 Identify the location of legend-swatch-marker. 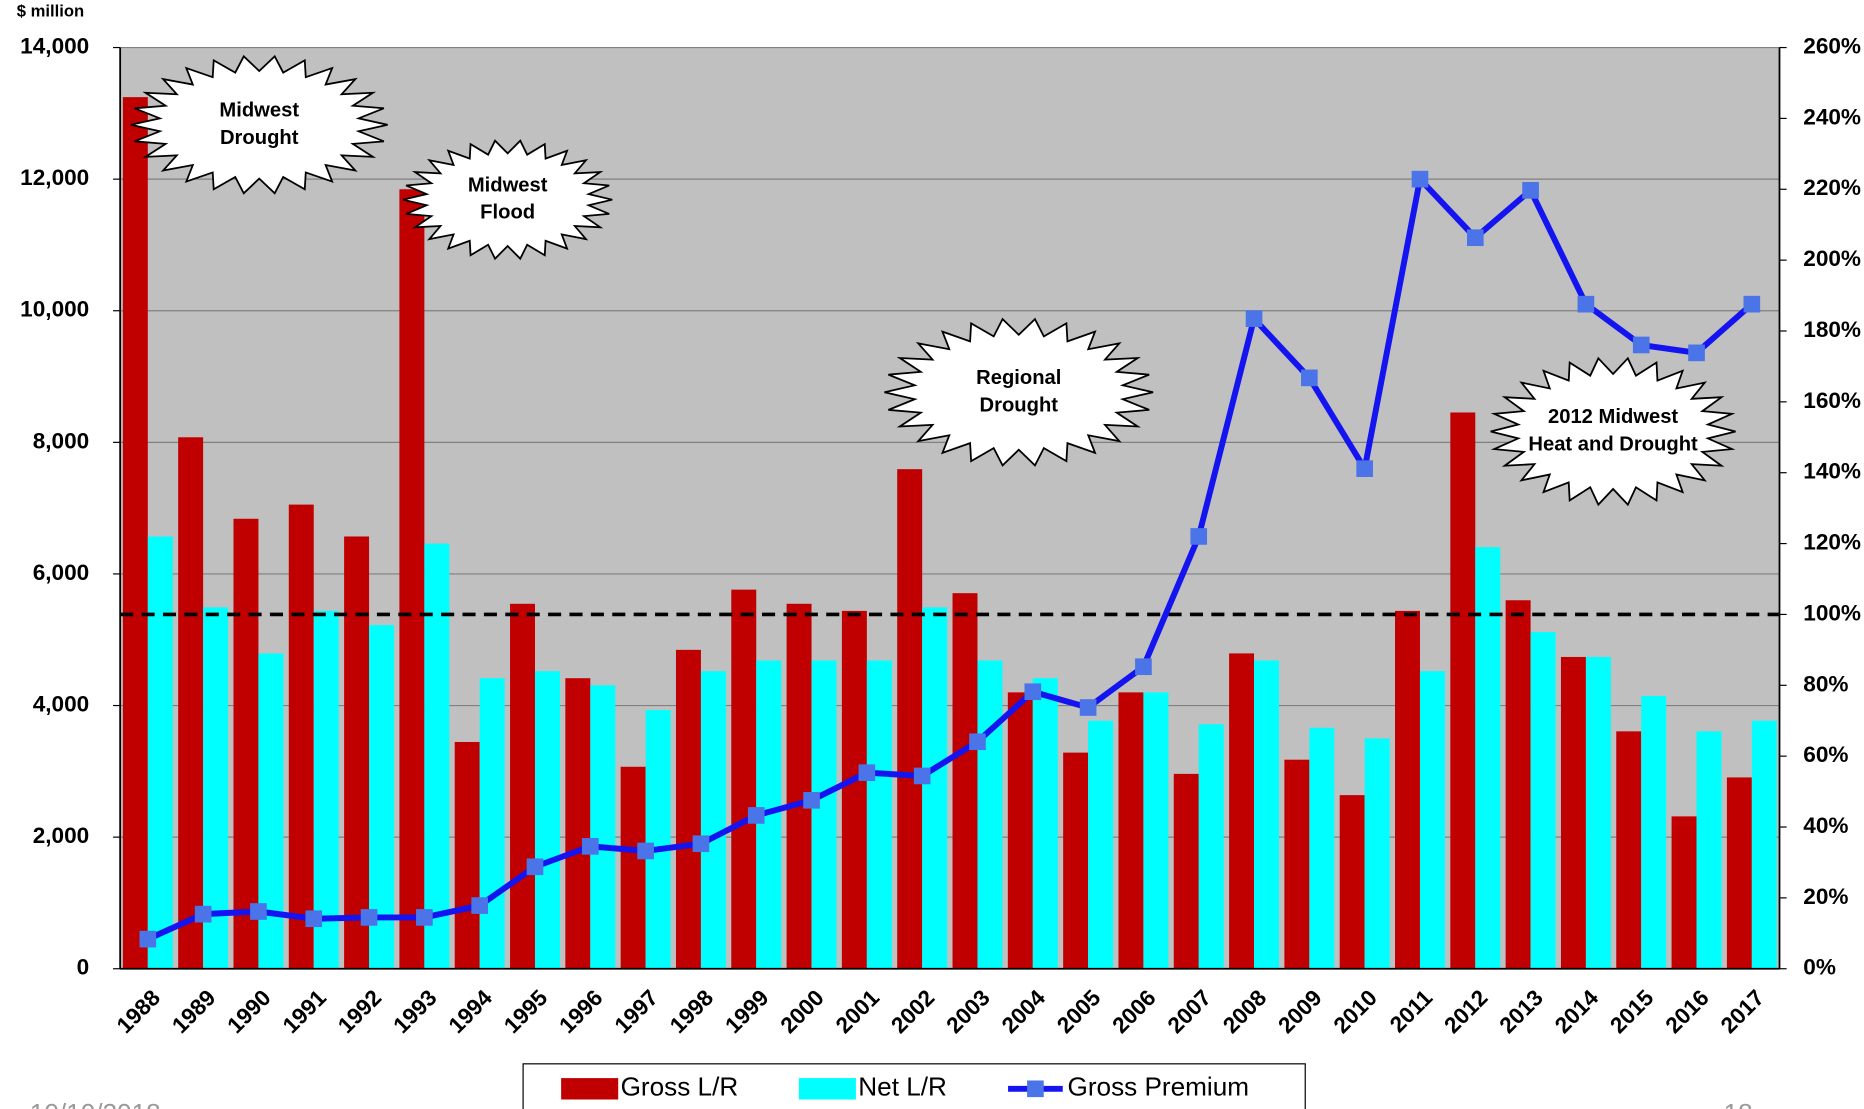
(1035, 1089).